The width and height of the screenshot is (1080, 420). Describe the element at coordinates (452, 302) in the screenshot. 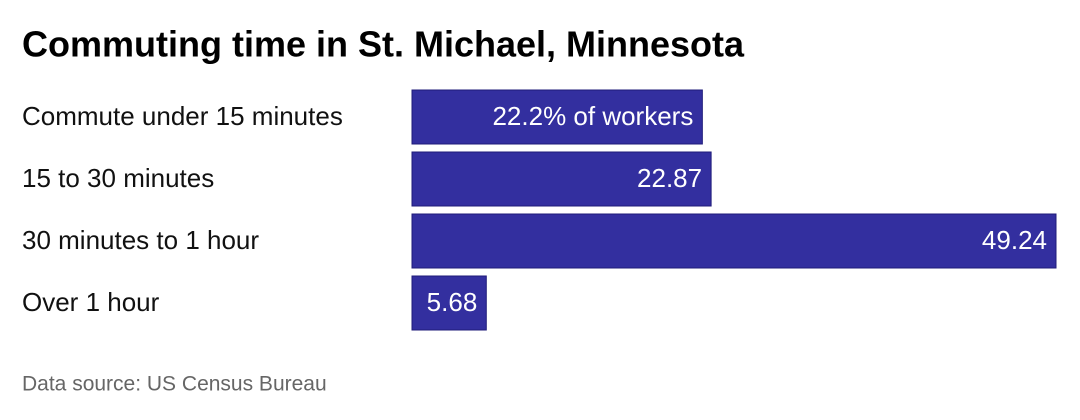

I see `value-label: 5.68` at that location.